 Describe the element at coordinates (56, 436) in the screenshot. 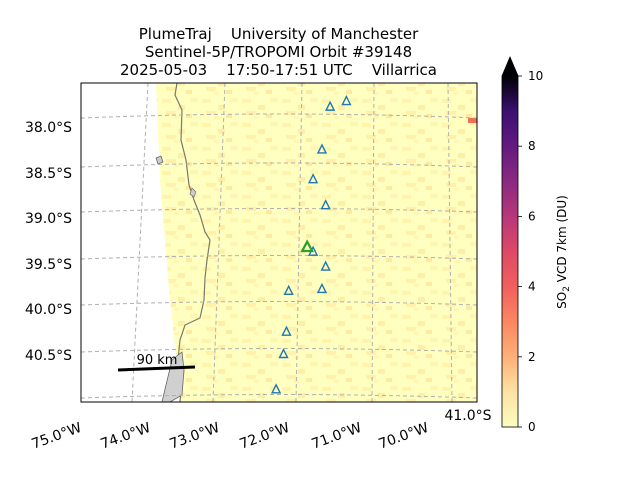

I see `lon-tick-label: 75.0°W` at that location.